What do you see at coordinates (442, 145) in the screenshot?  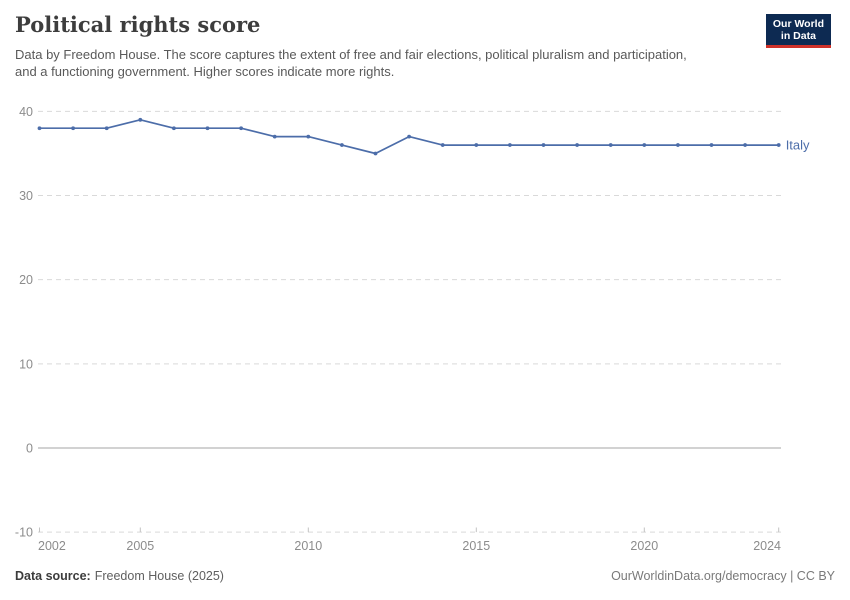 I see `data-point-2014` at bounding box center [442, 145].